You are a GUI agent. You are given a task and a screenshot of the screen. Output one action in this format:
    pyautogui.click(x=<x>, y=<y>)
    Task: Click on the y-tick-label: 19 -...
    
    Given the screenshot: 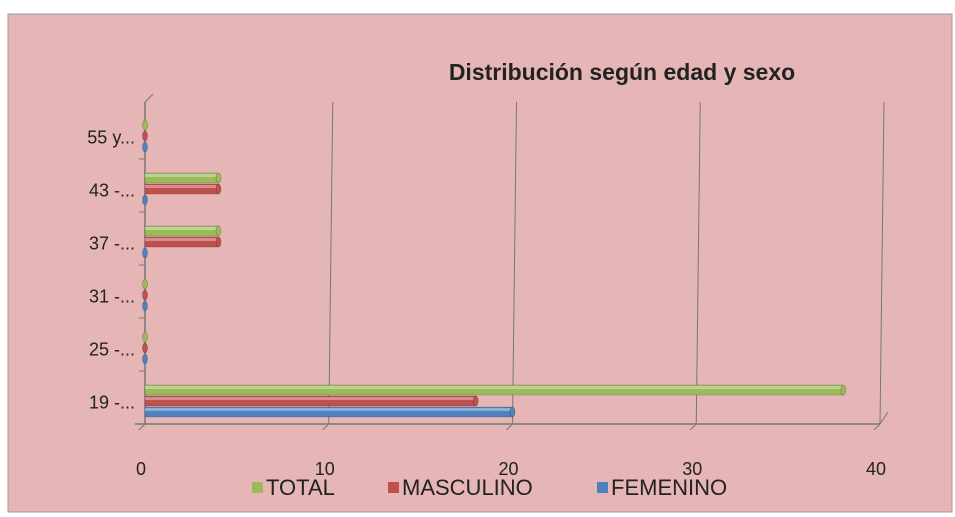 What is the action you would take?
    pyautogui.click(x=112, y=402)
    